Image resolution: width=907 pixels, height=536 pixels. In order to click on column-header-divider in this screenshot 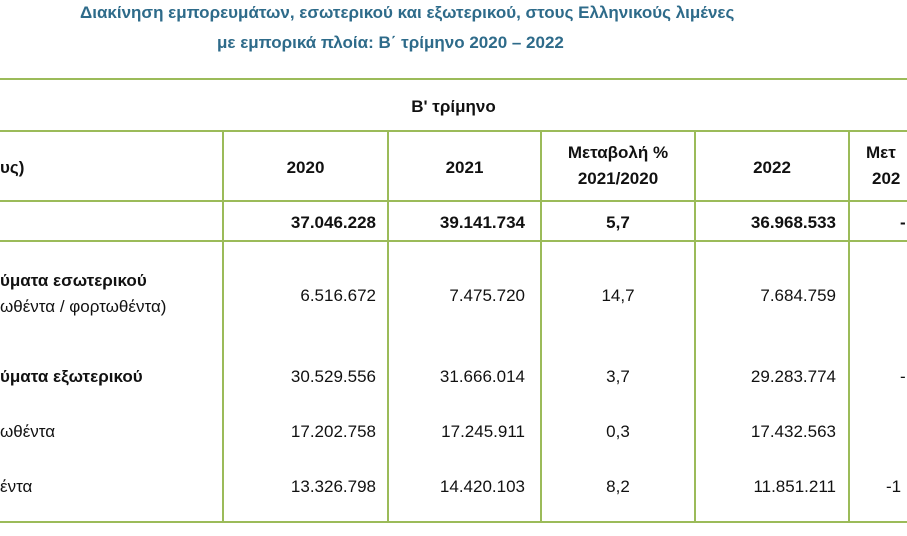, I will do `click(453, 201)`.